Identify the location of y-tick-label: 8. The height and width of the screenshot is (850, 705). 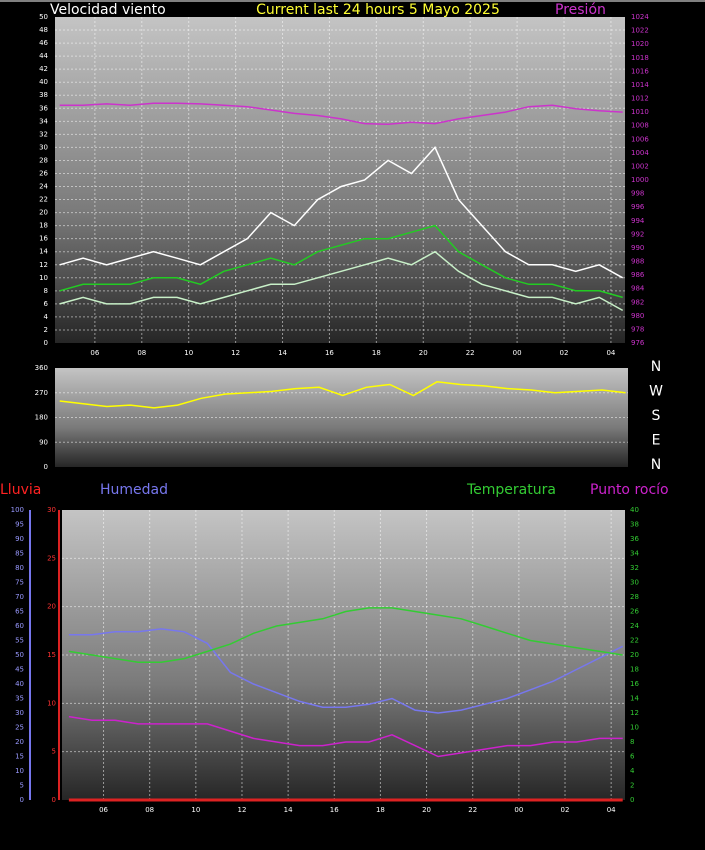
(46, 291).